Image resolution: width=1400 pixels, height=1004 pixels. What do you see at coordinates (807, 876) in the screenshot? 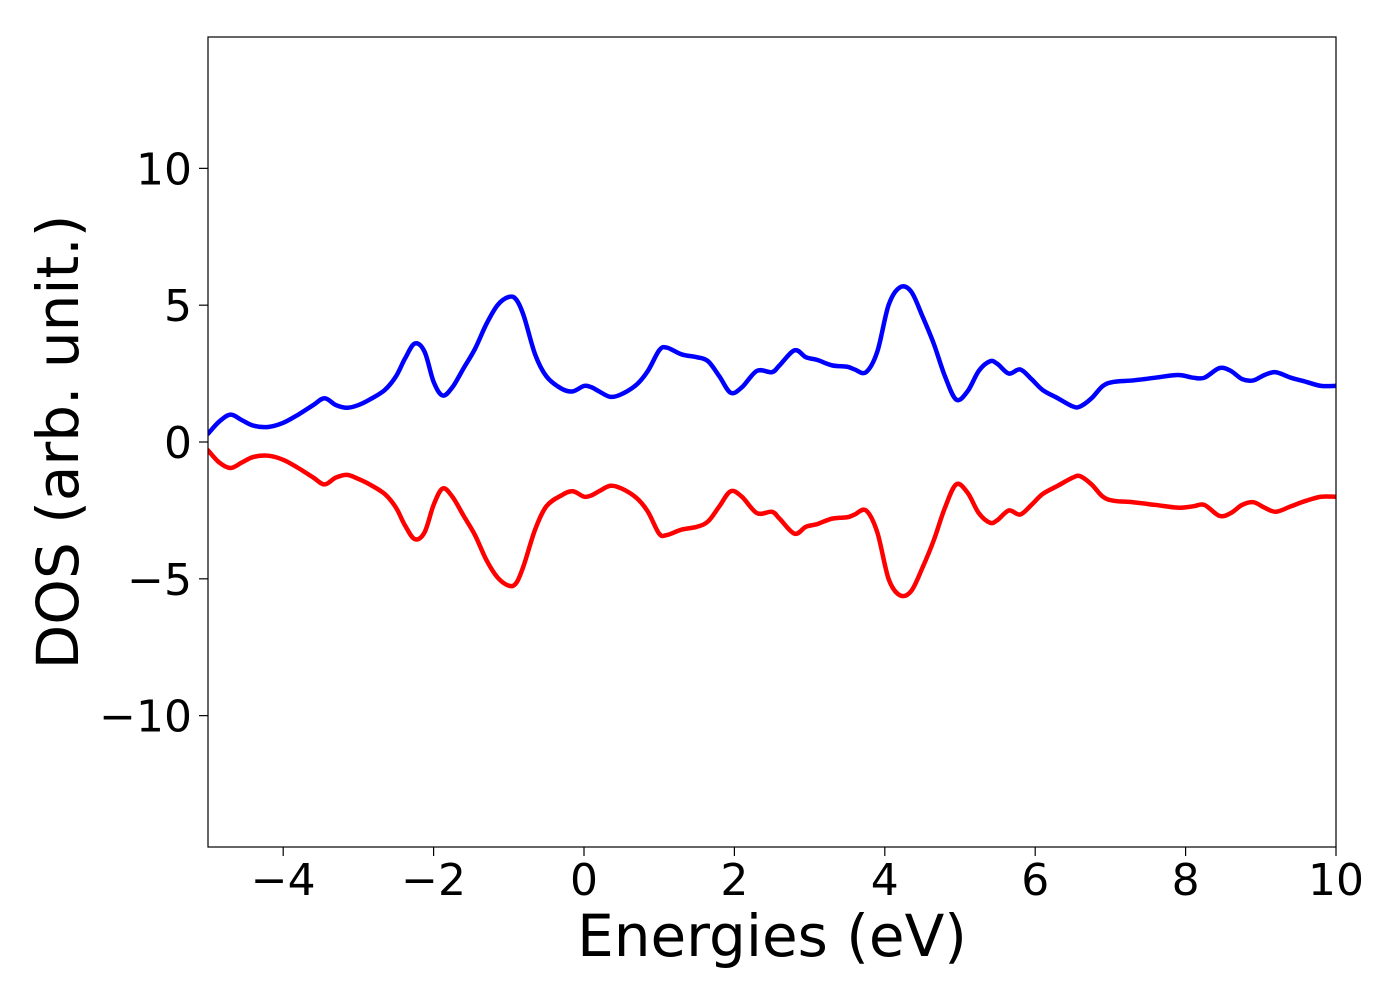
I see `x-axis: −4 −2 0 2 4 6 8 10` at bounding box center [807, 876].